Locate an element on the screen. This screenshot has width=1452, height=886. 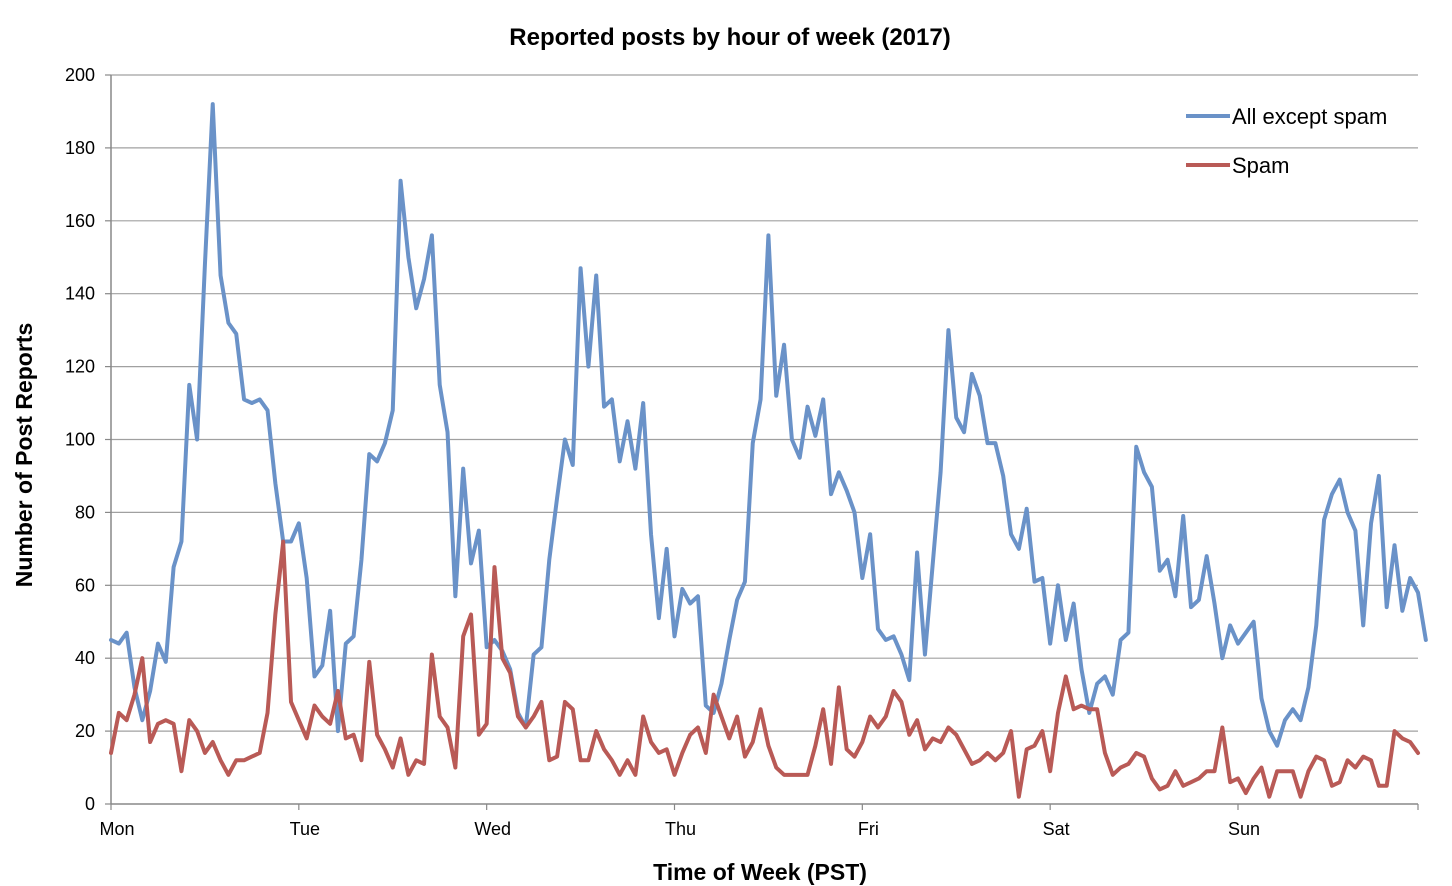
y-tick-label-140: 140 is located at coordinates (80, 294).